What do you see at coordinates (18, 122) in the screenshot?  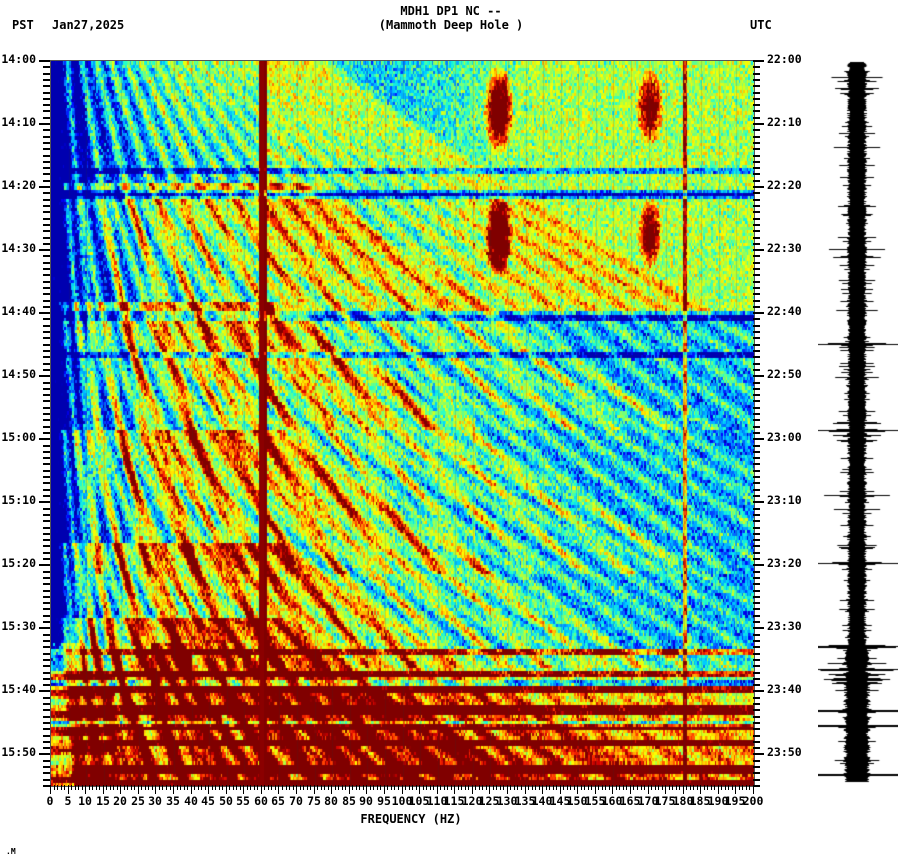 I see `left-time-label: 14:10` at bounding box center [18, 122].